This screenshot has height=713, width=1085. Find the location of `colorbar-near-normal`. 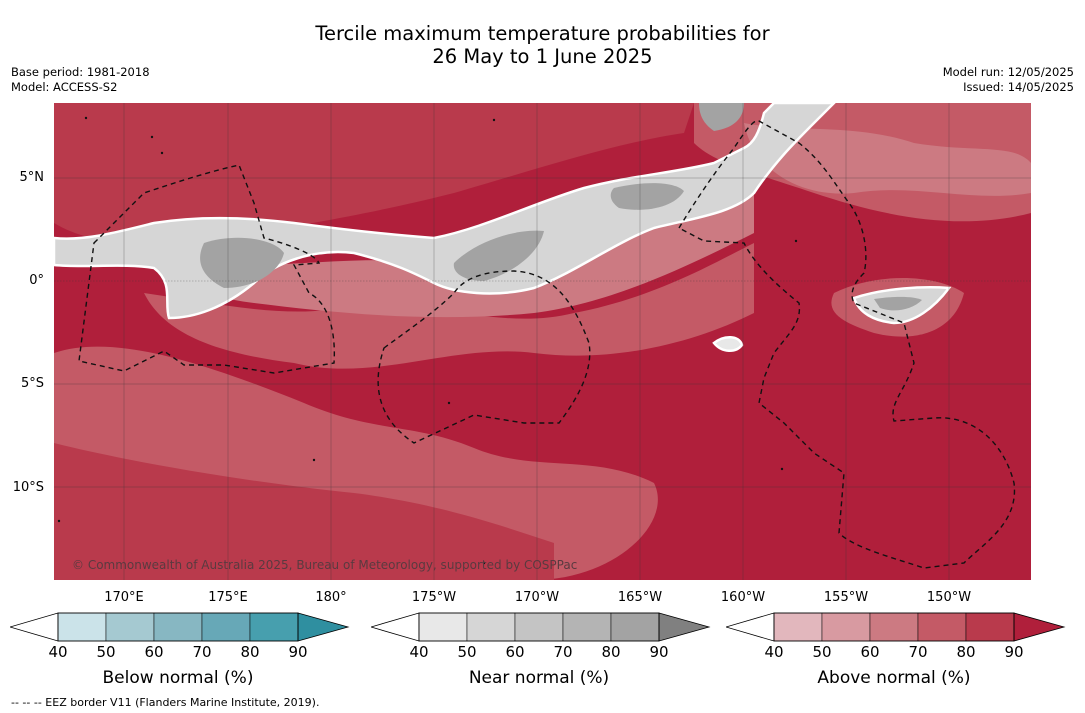

colorbar-near-normal is located at coordinates (541, 627).